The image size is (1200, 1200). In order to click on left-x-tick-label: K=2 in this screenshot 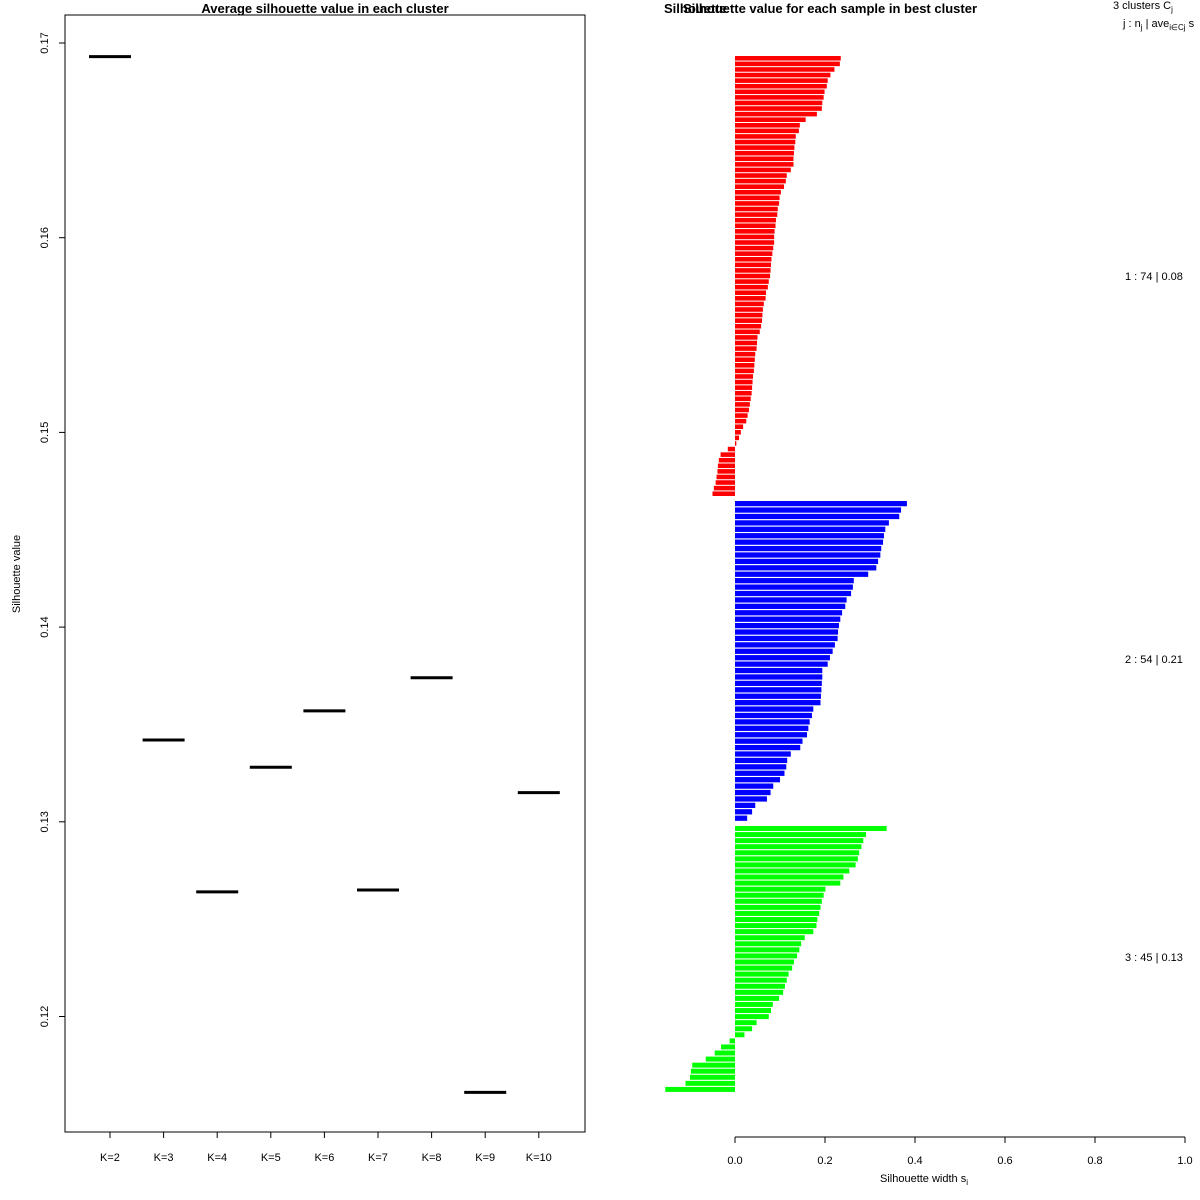, I will do `click(110, 1158)`.